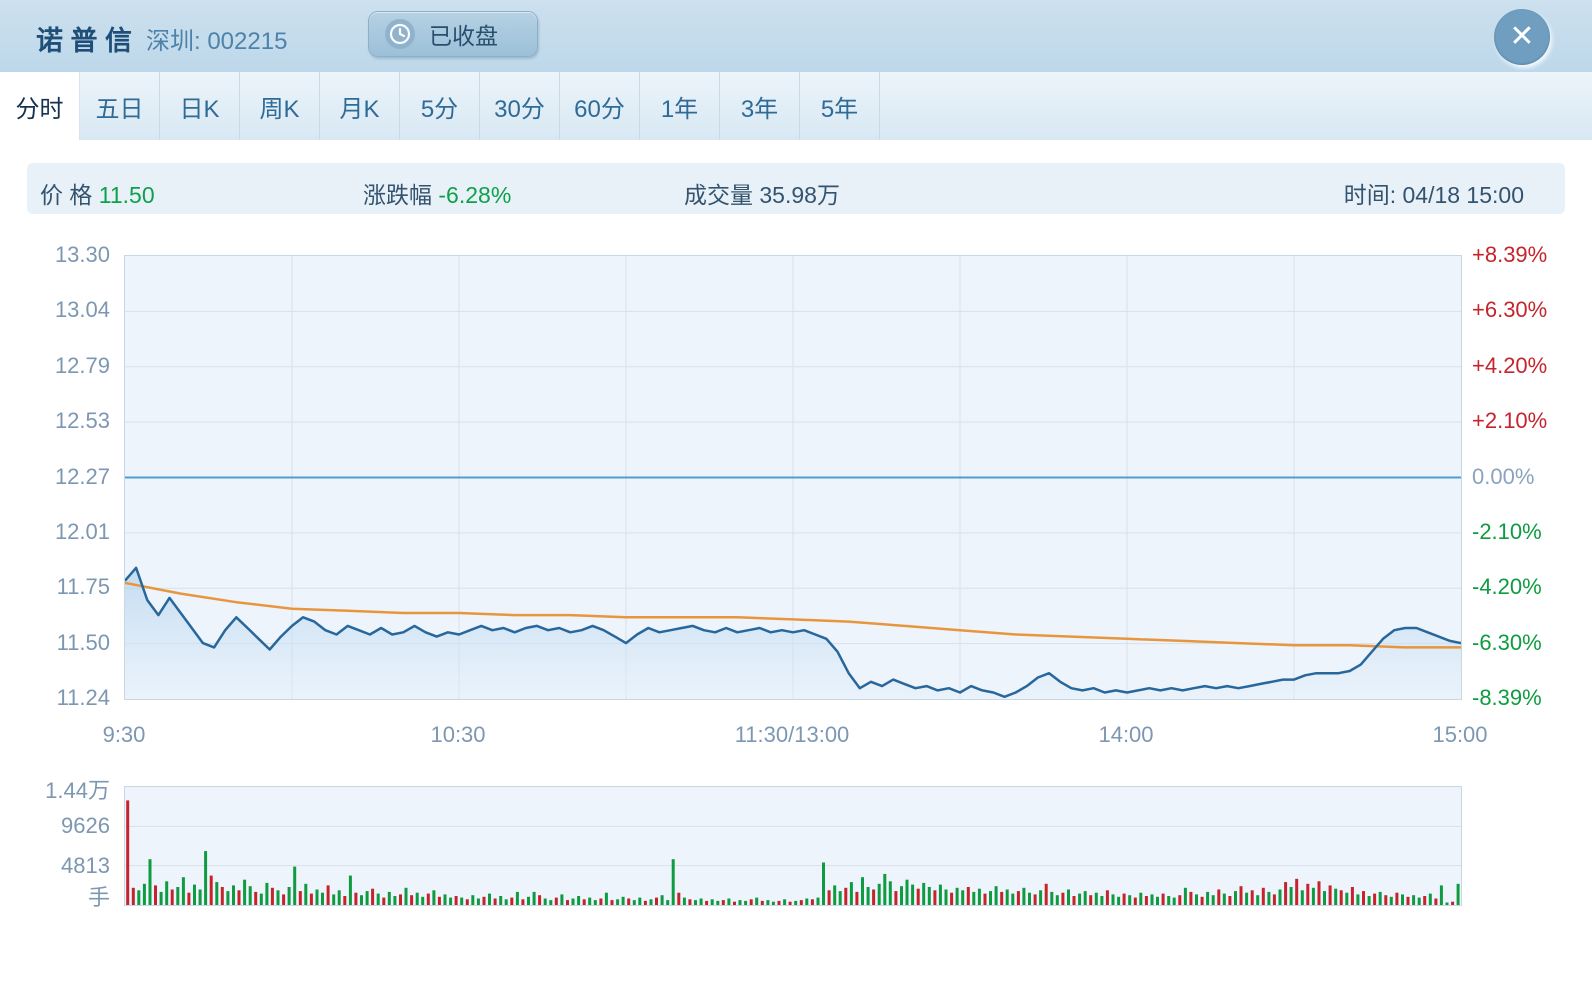 The width and height of the screenshot is (1592, 1000). Describe the element at coordinates (360, 106) in the screenshot. I see `tab-monthly-k: 月K` at that location.